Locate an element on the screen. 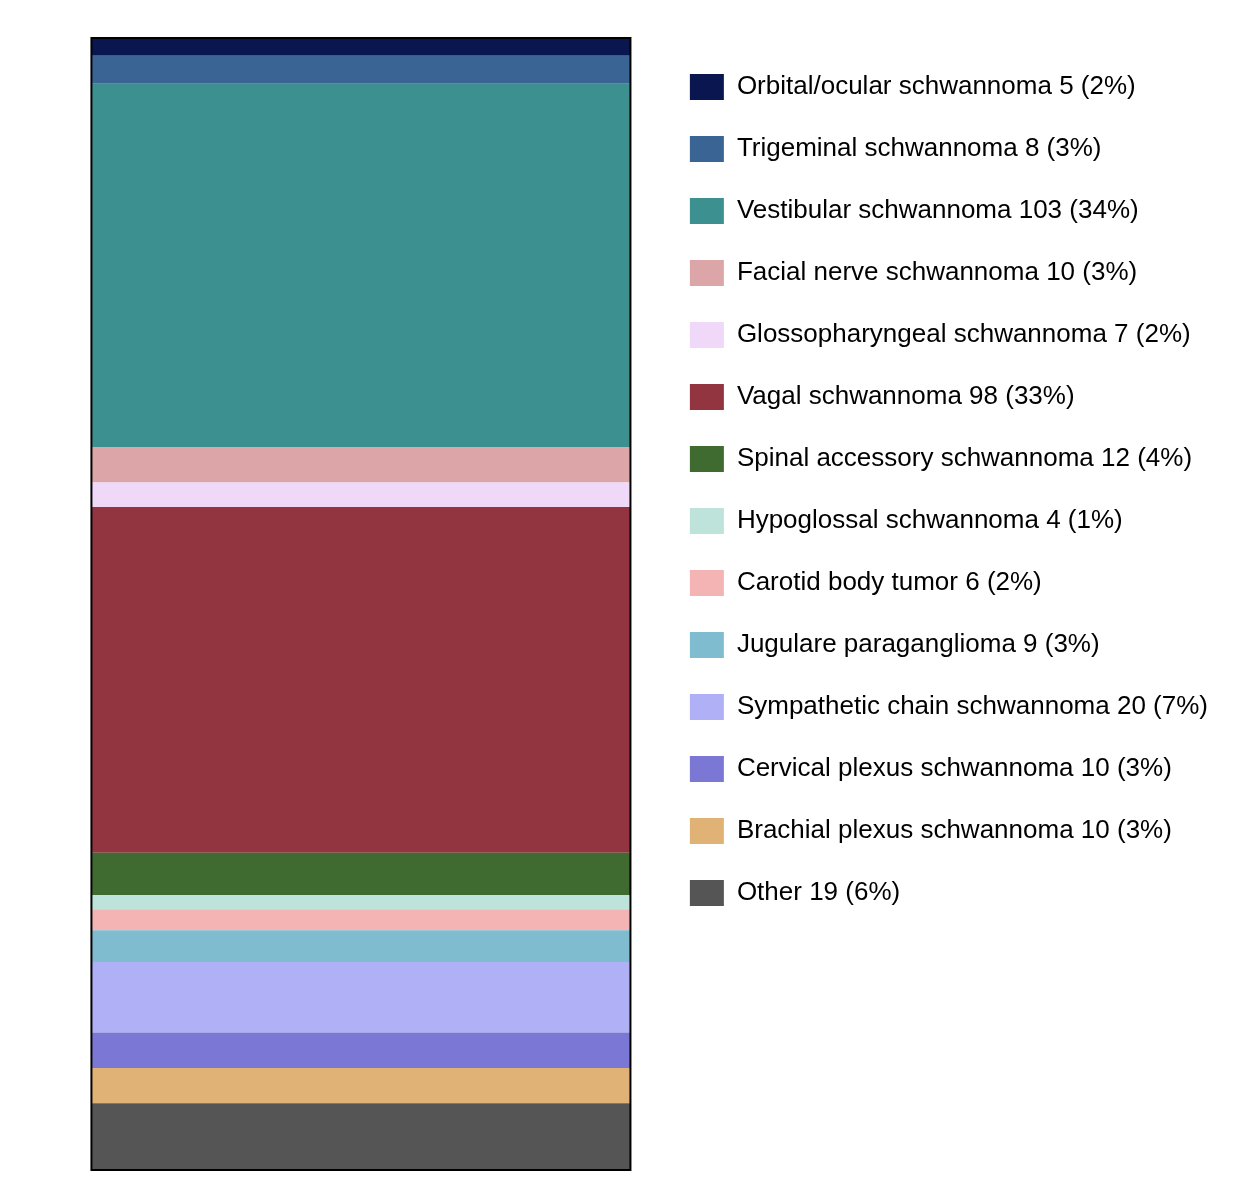 Image resolution: width=1238 pixels, height=1184 pixels. legend-label: Carotid body tumor 6 (2%) is located at coordinates (889, 581).